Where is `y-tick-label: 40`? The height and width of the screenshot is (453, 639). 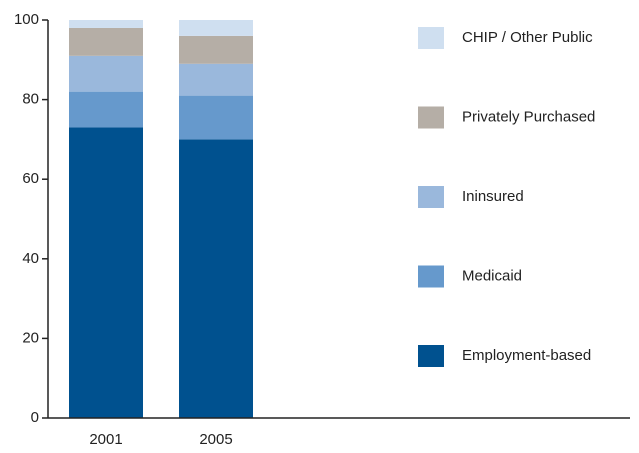
y-tick-label: 40 is located at coordinates (30, 258).